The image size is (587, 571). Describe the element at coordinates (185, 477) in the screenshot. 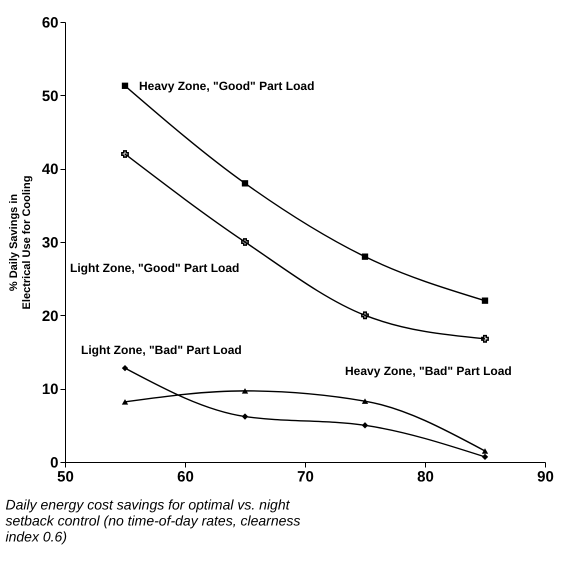

I see `x-tick-label: 60` at that location.